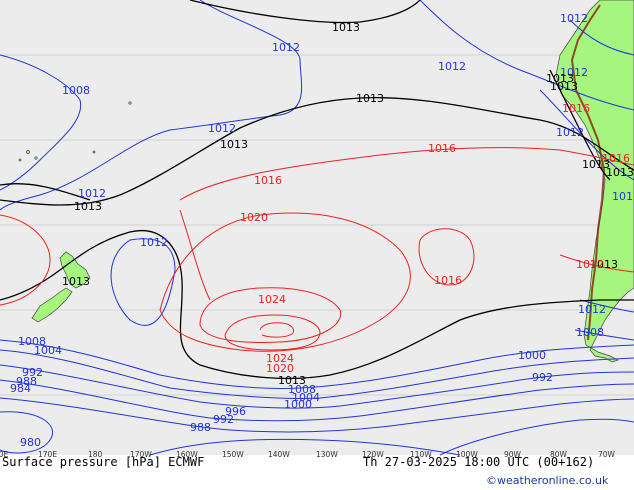  What do you see at coordinates (20, 388) in the screenshot?
I see `isobar-label: 984` at bounding box center [20, 388].